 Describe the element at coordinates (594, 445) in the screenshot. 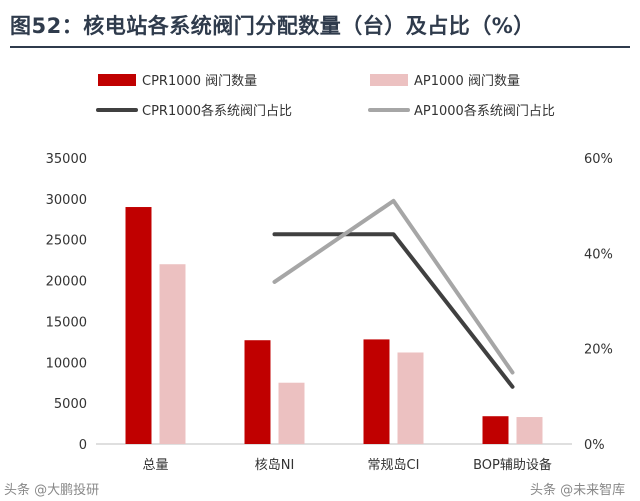

I see `y-right-tick-0: 0%` at that location.